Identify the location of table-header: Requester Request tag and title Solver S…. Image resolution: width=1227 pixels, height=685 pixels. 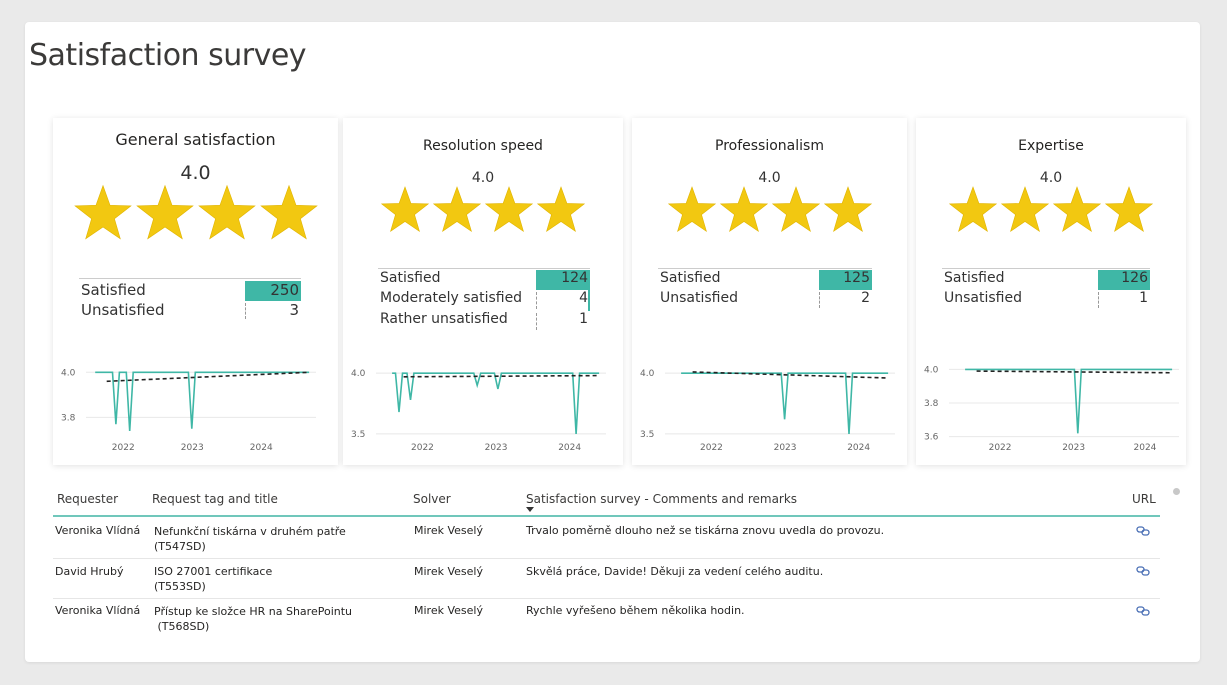
(606, 500).